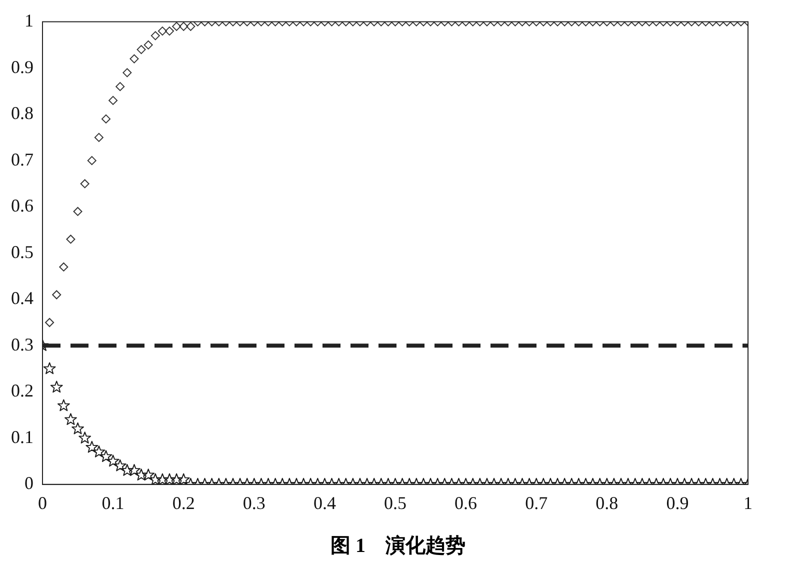  What do you see at coordinates (324, 502) in the screenshot?
I see `x-tick-label: 0.4` at bounding box center [324, 502].